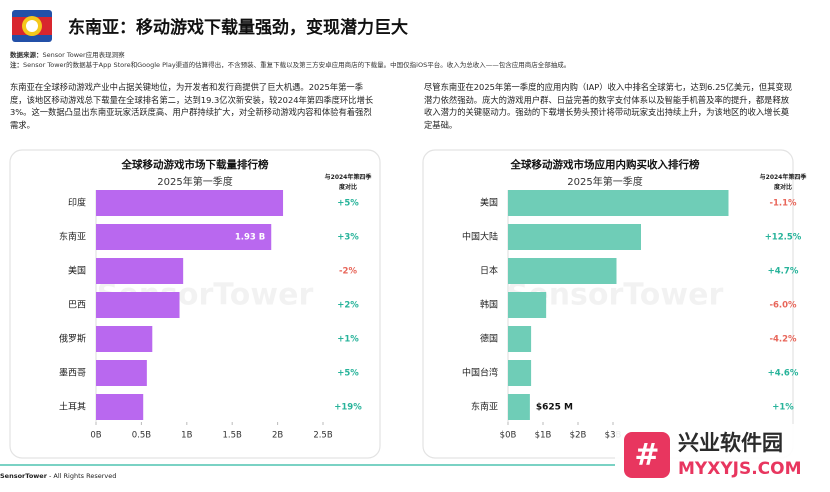  I want to click on change-label: +3%, so click(348, 238).